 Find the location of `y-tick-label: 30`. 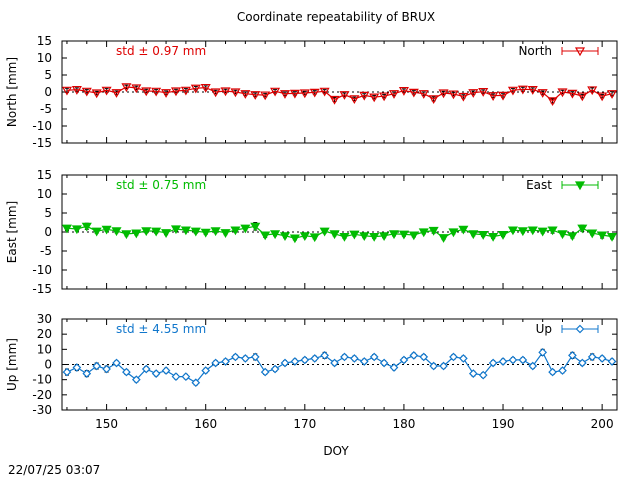

y-tick-label: 30 is located at coordinates (44, 319).